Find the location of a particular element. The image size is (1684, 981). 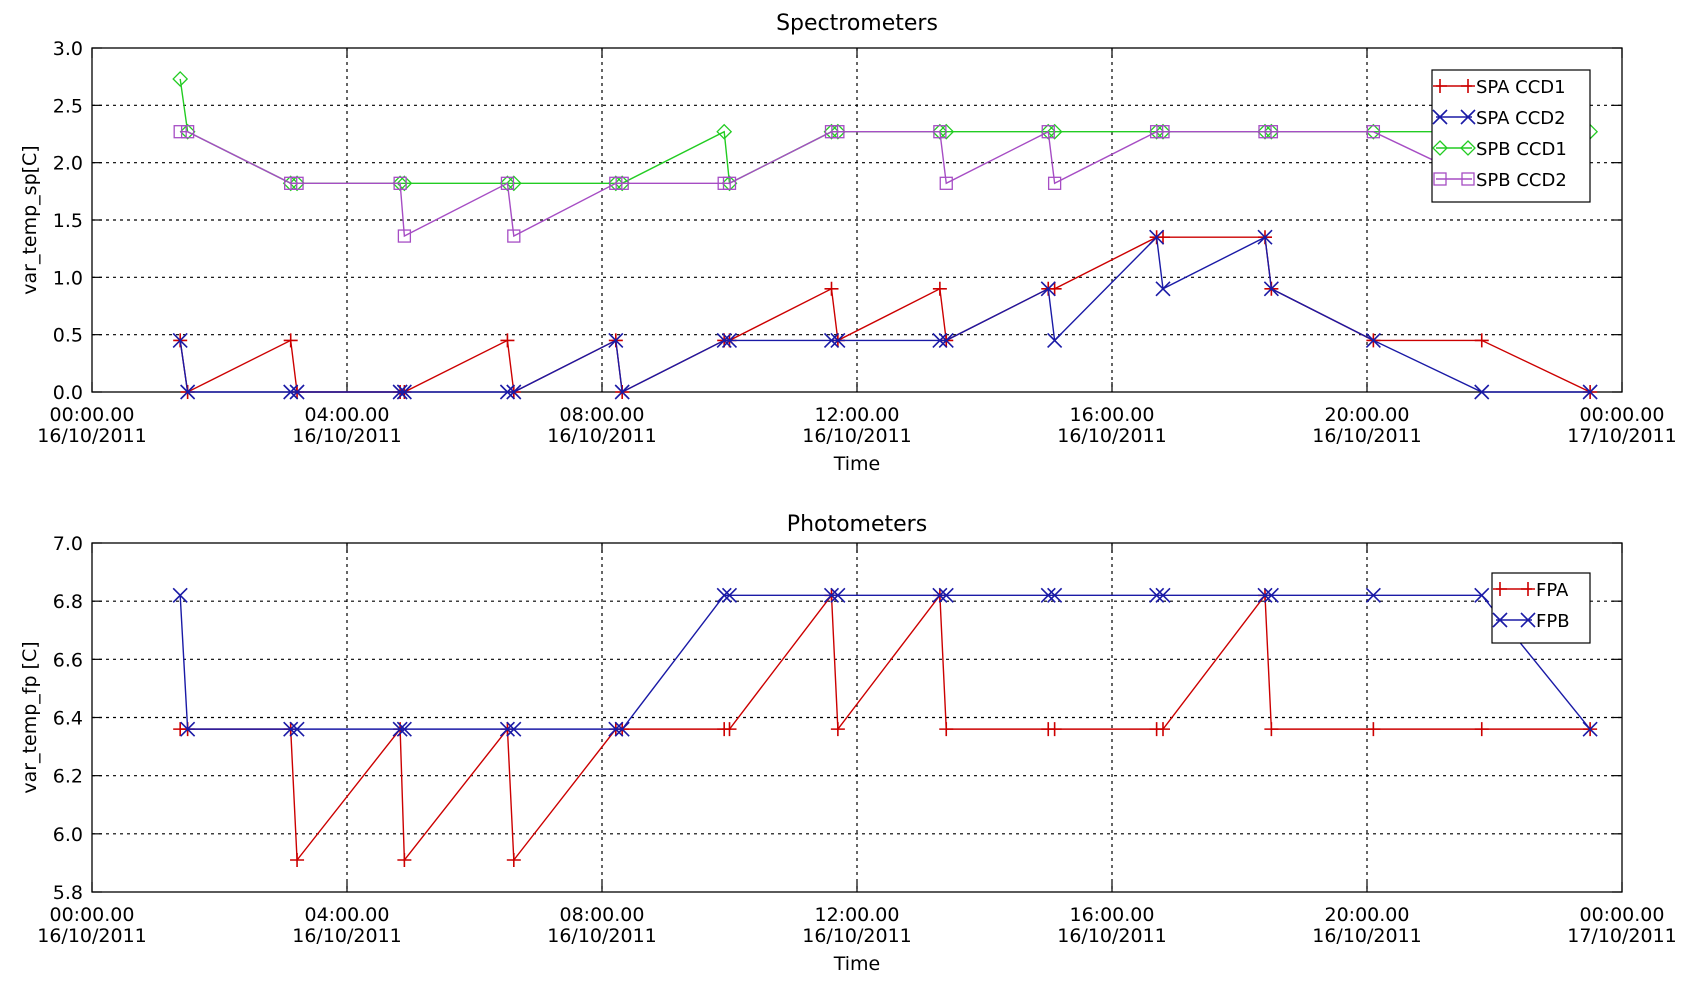

y-tick-label: 0.0 is located at coordinates (68, 393).